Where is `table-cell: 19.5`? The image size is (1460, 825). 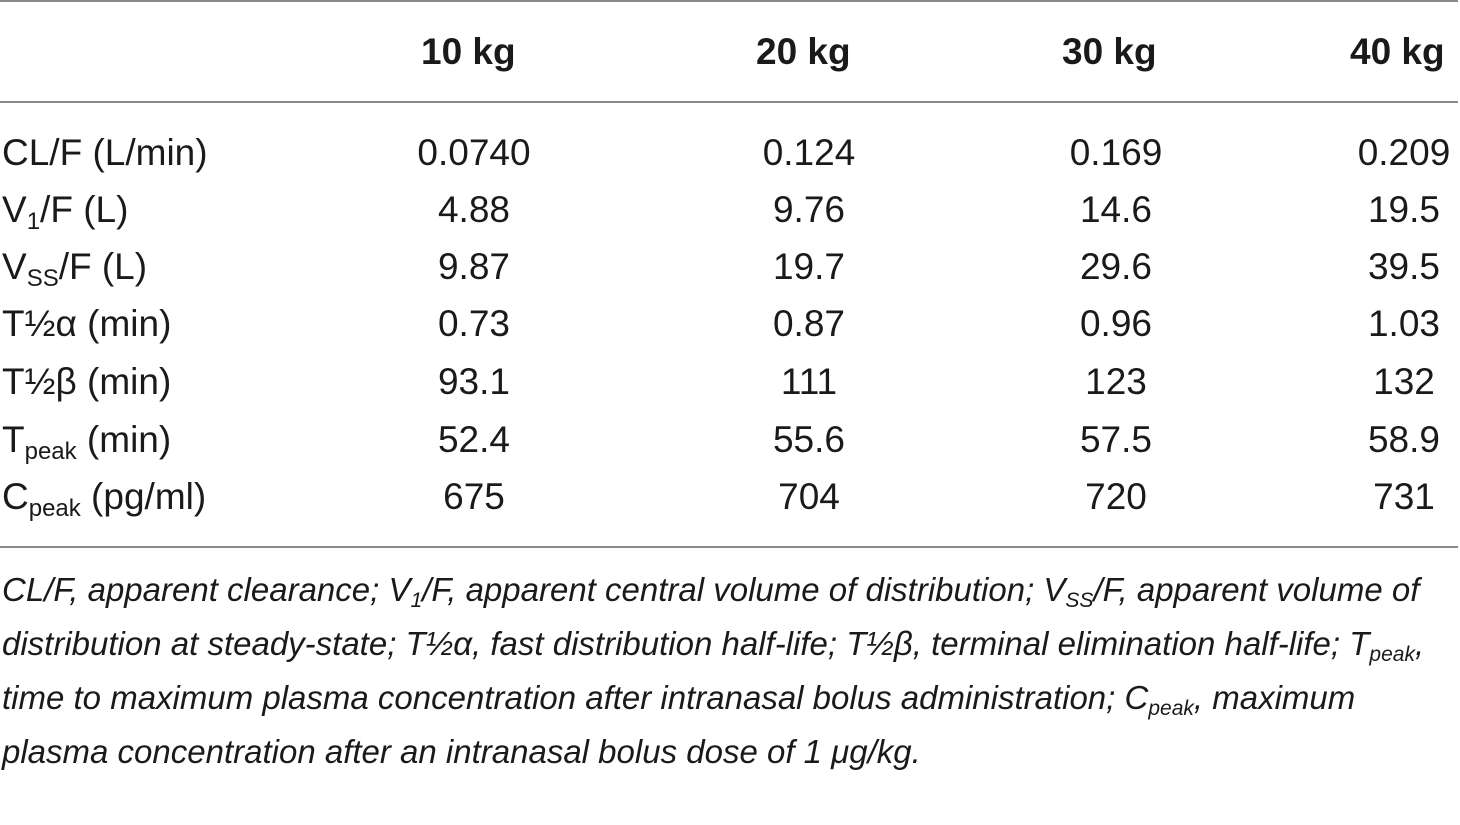
table-cell: 19.5 is located at coordinates (1403, 209).